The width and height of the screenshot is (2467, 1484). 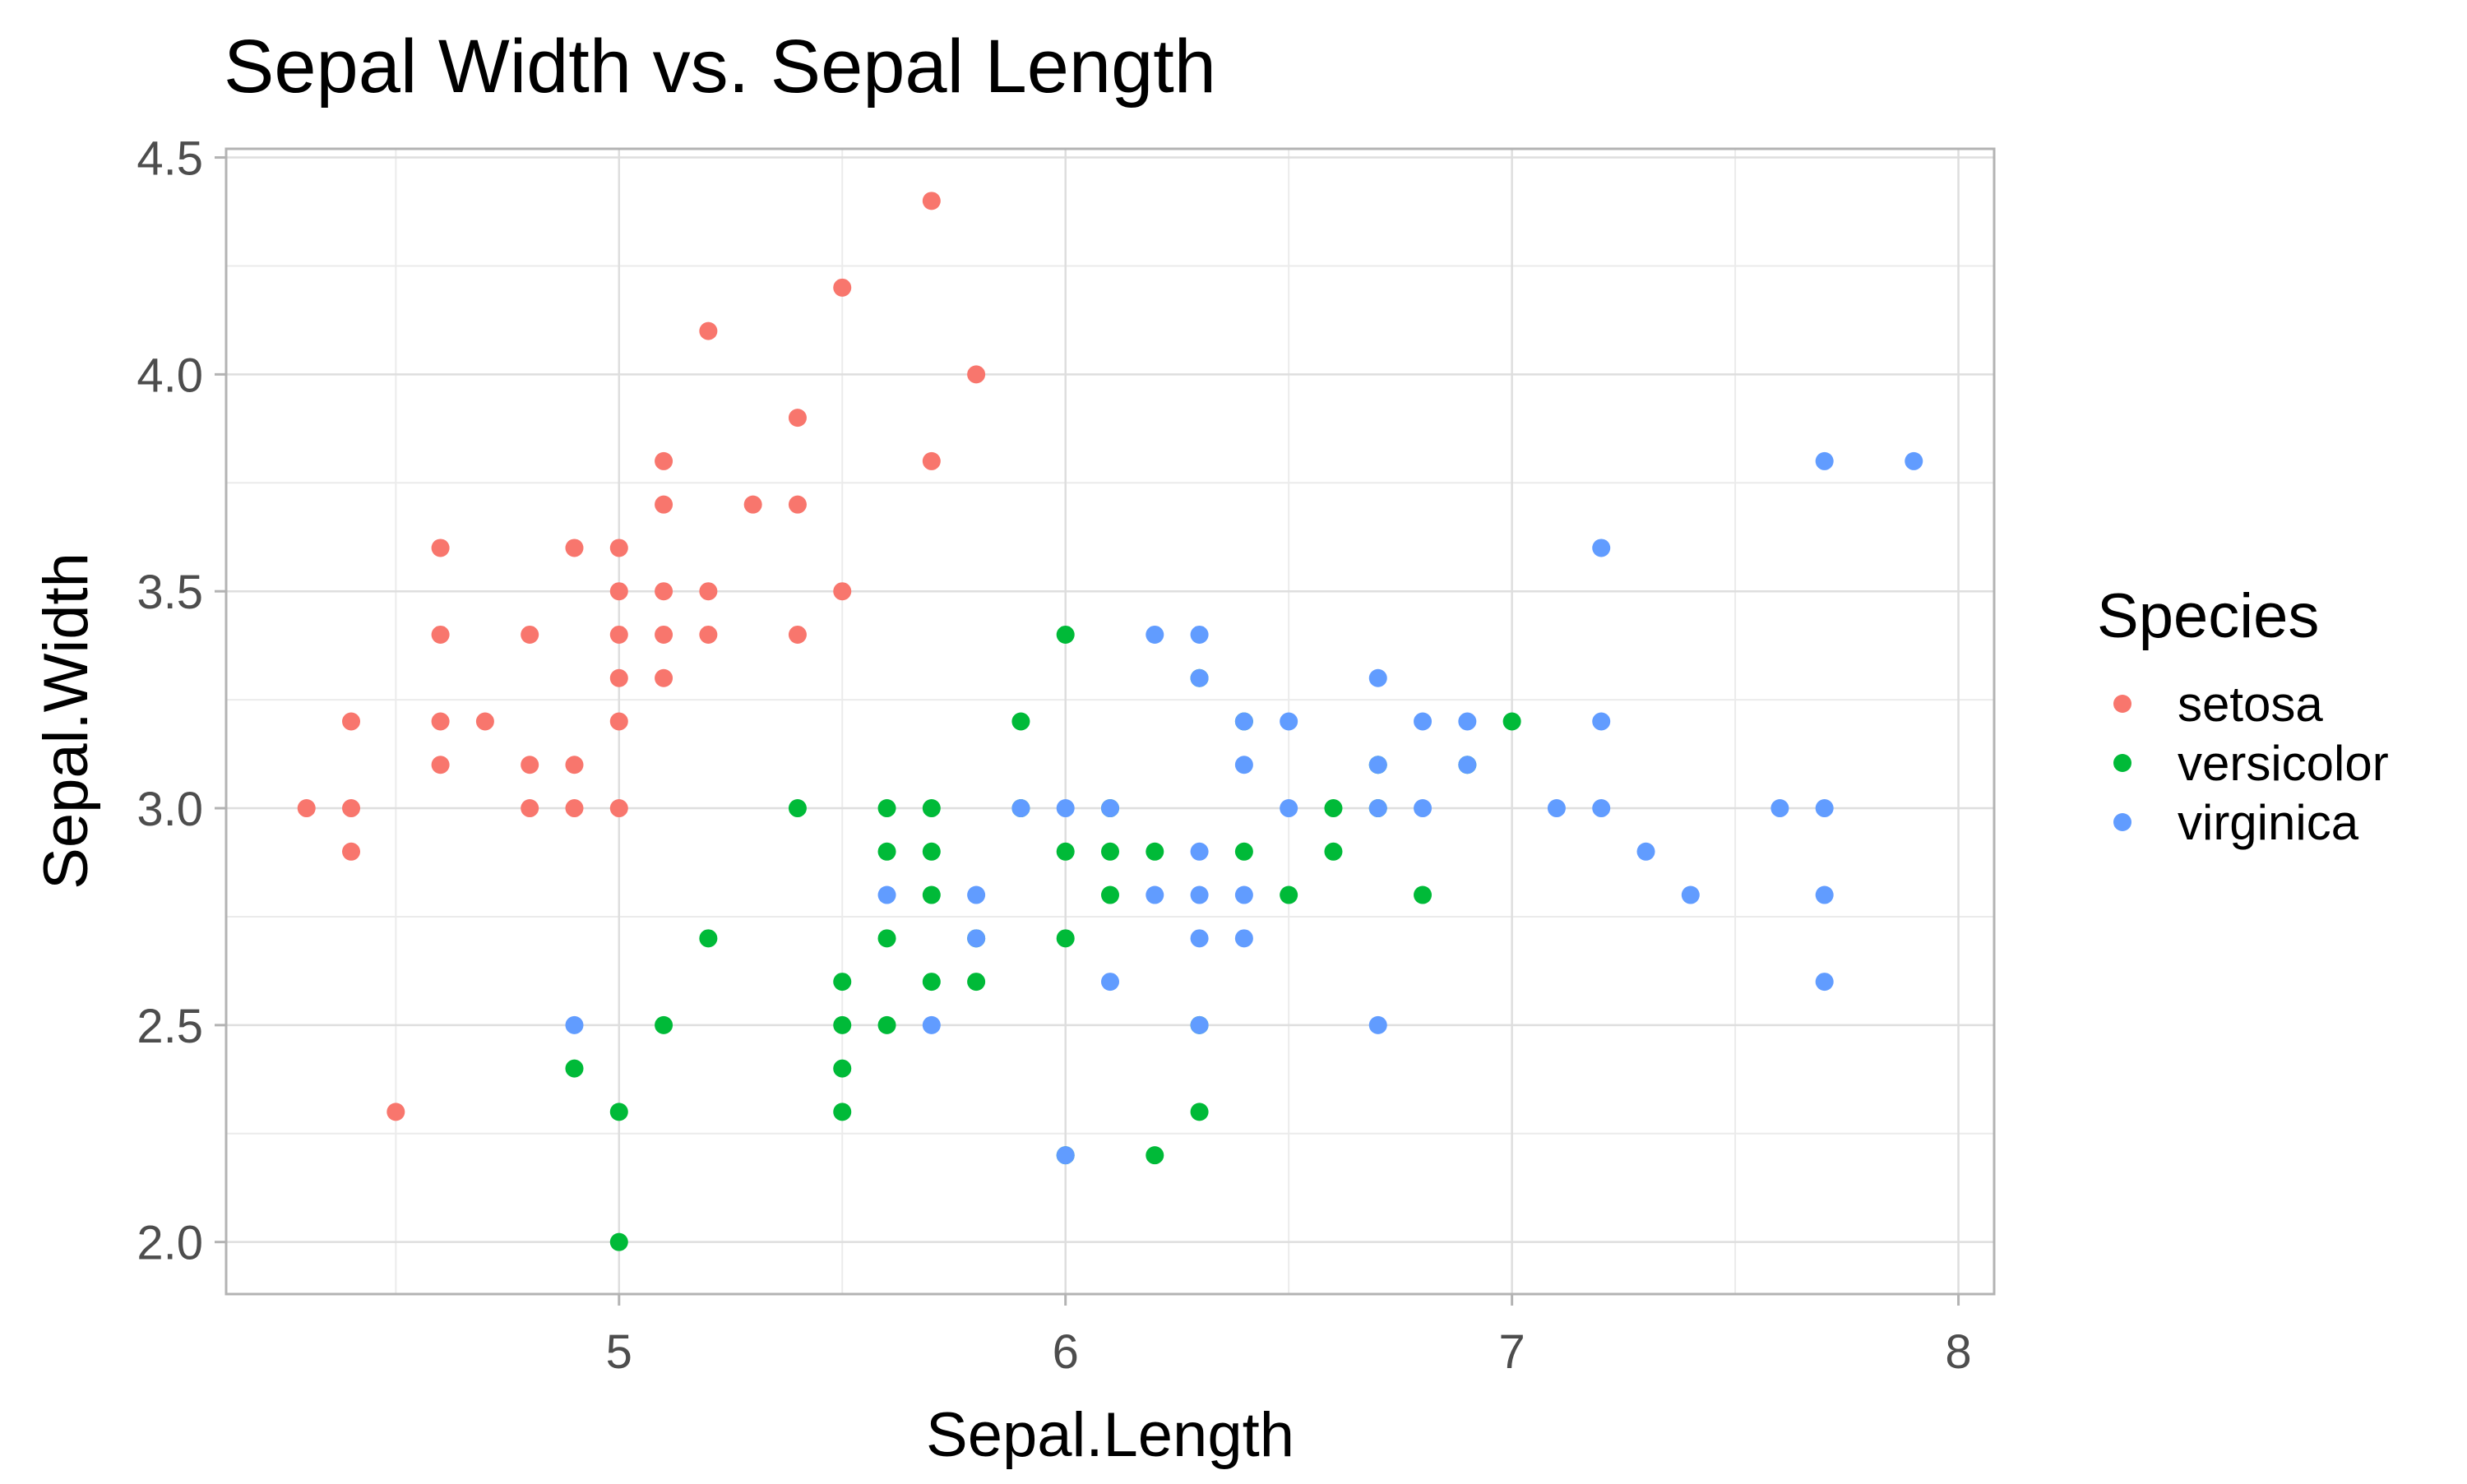 I want to click on legend-key-virginica, so click(x=2122, y=822).